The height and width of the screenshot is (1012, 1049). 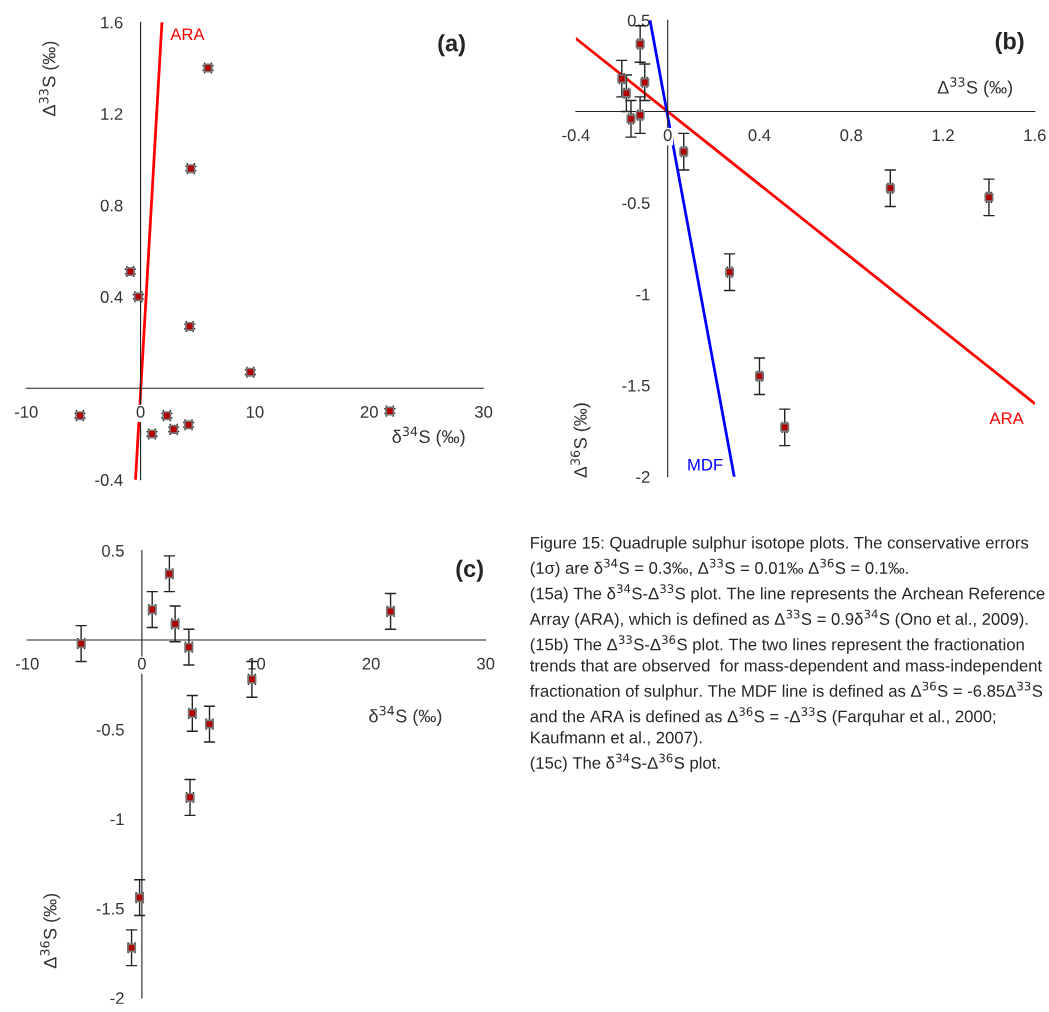 I want to click on chart-title: (c), so click(x=469, y=570).